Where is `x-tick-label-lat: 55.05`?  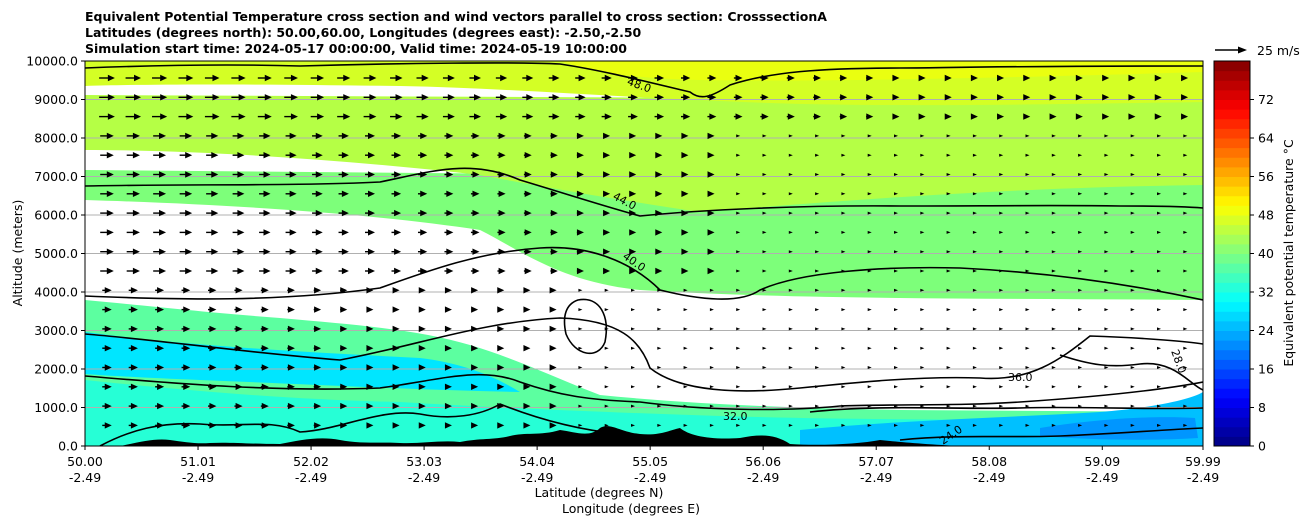
x-tick-label-lat: 55.05 is located at coordinates (650, 461).